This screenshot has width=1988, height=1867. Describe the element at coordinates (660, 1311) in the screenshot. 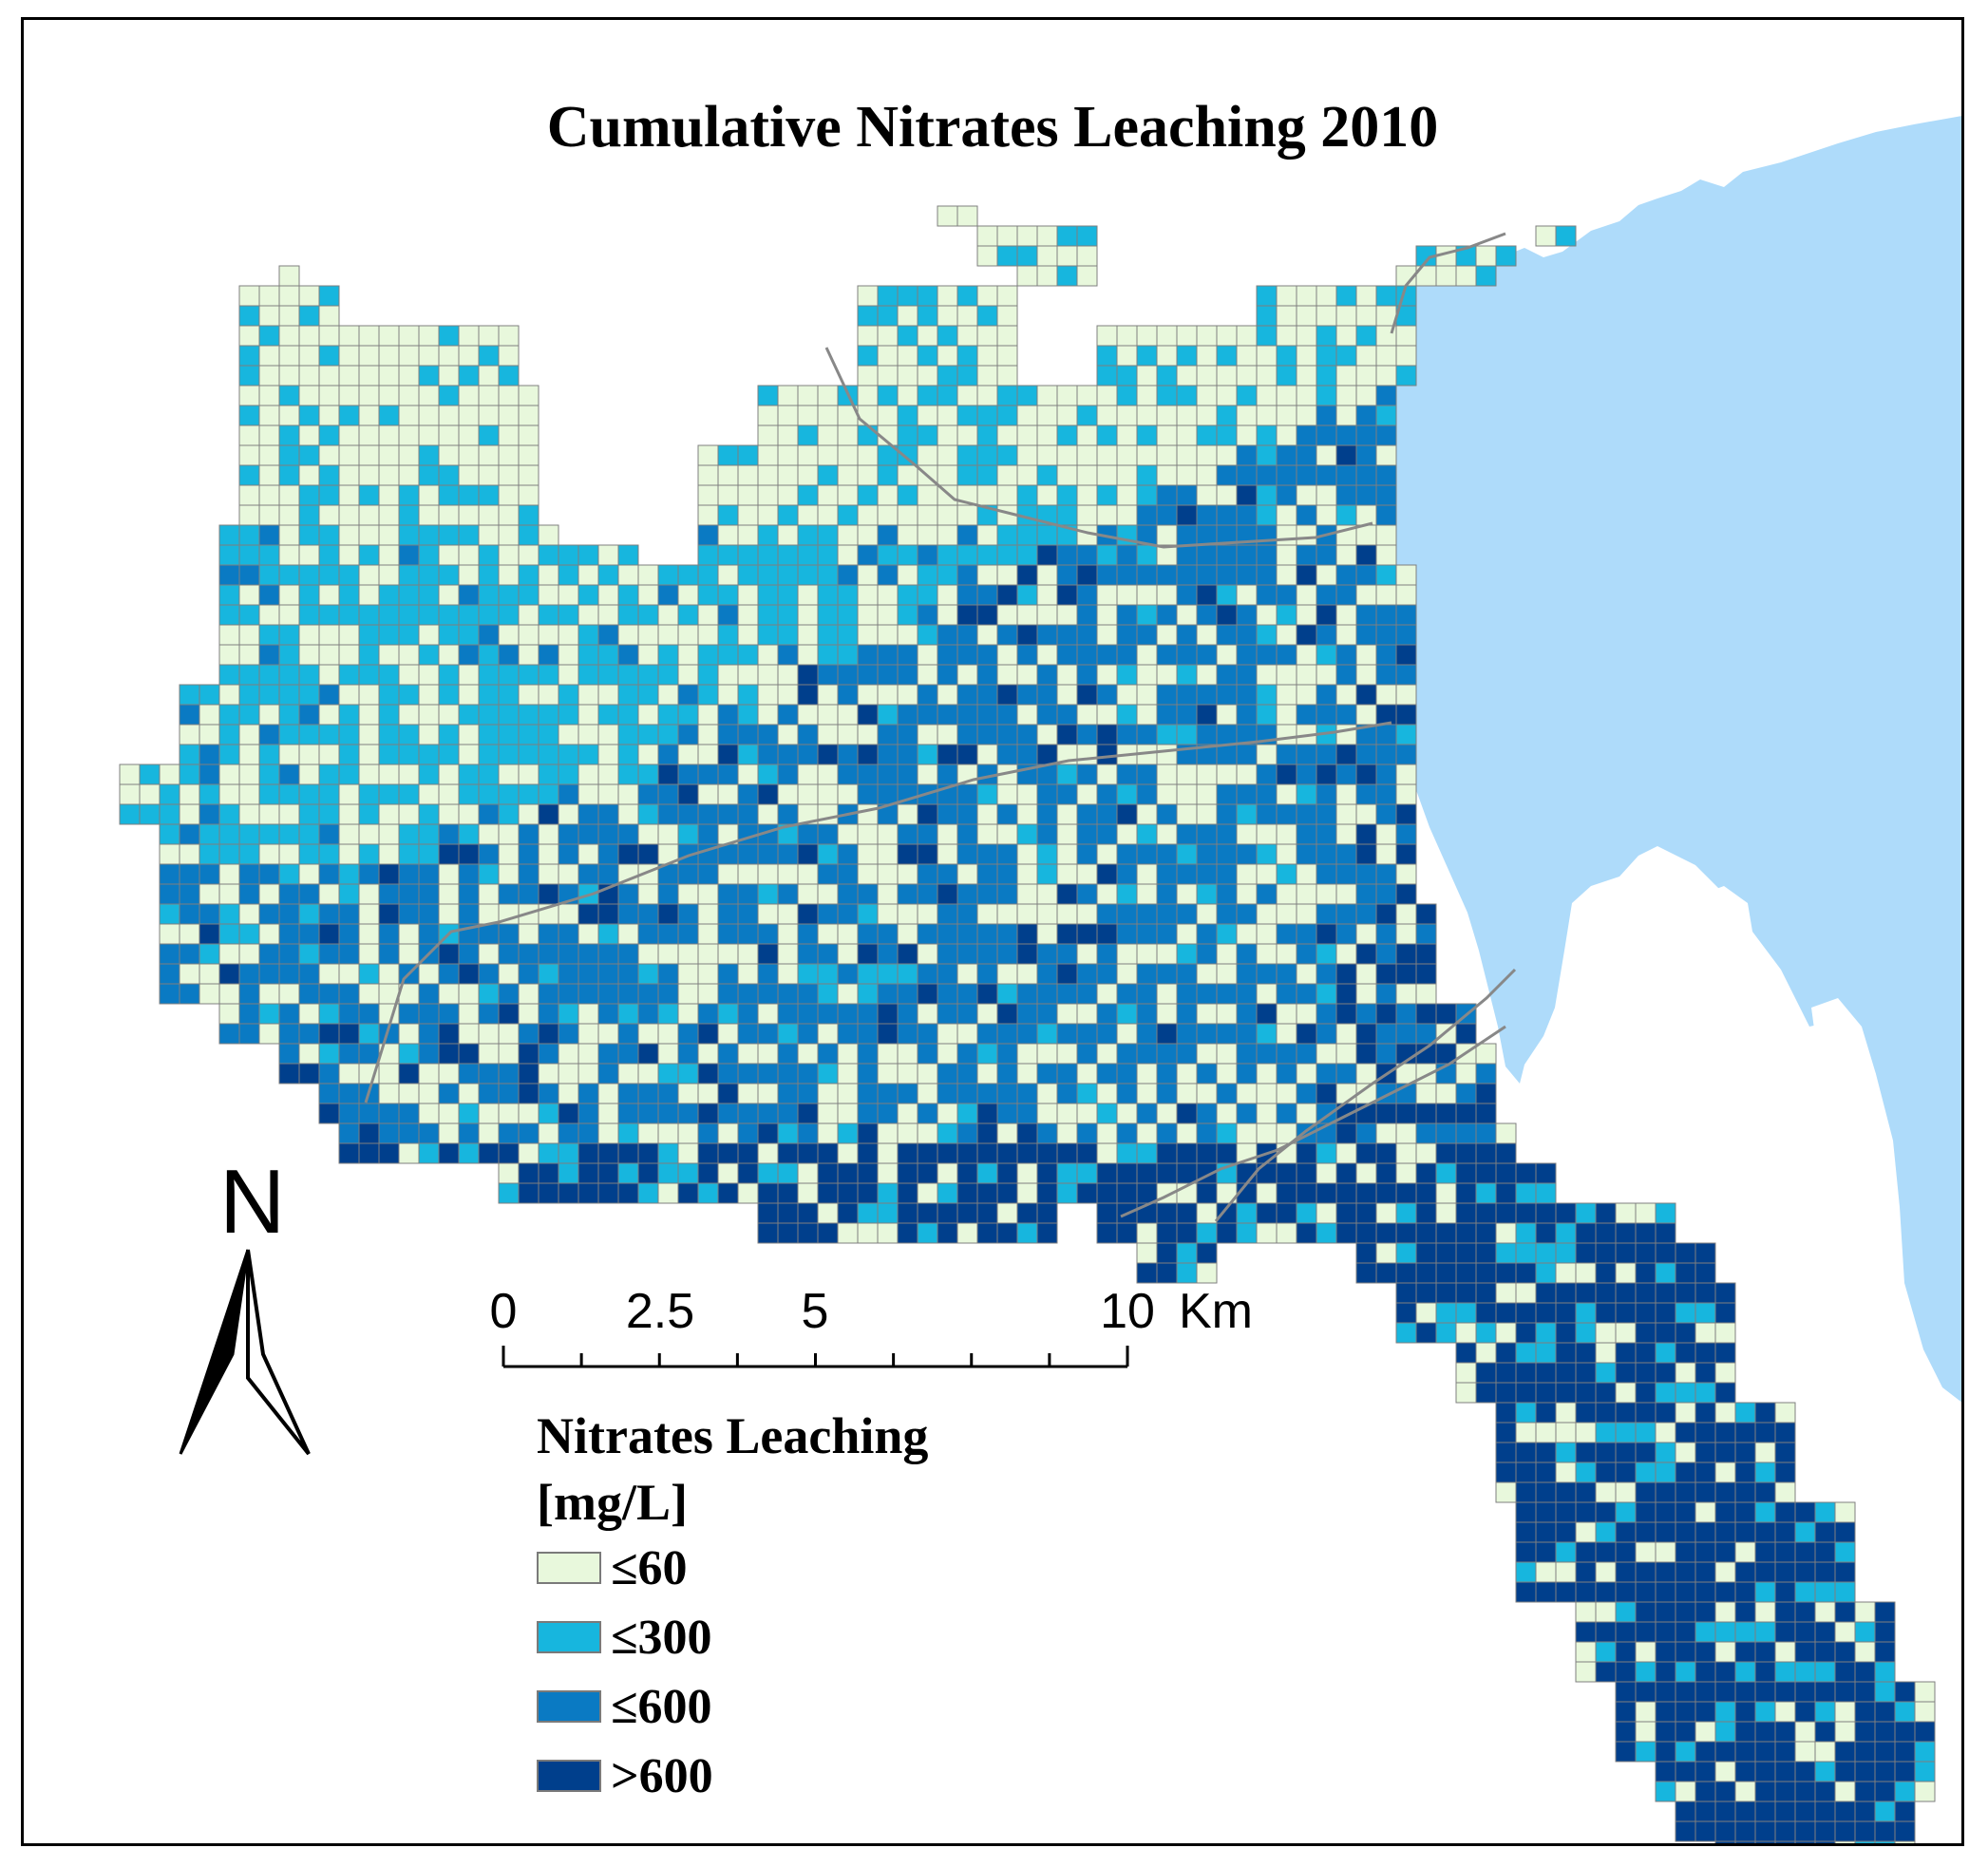

I see `scale-label-2-5: 2.5` at that location.